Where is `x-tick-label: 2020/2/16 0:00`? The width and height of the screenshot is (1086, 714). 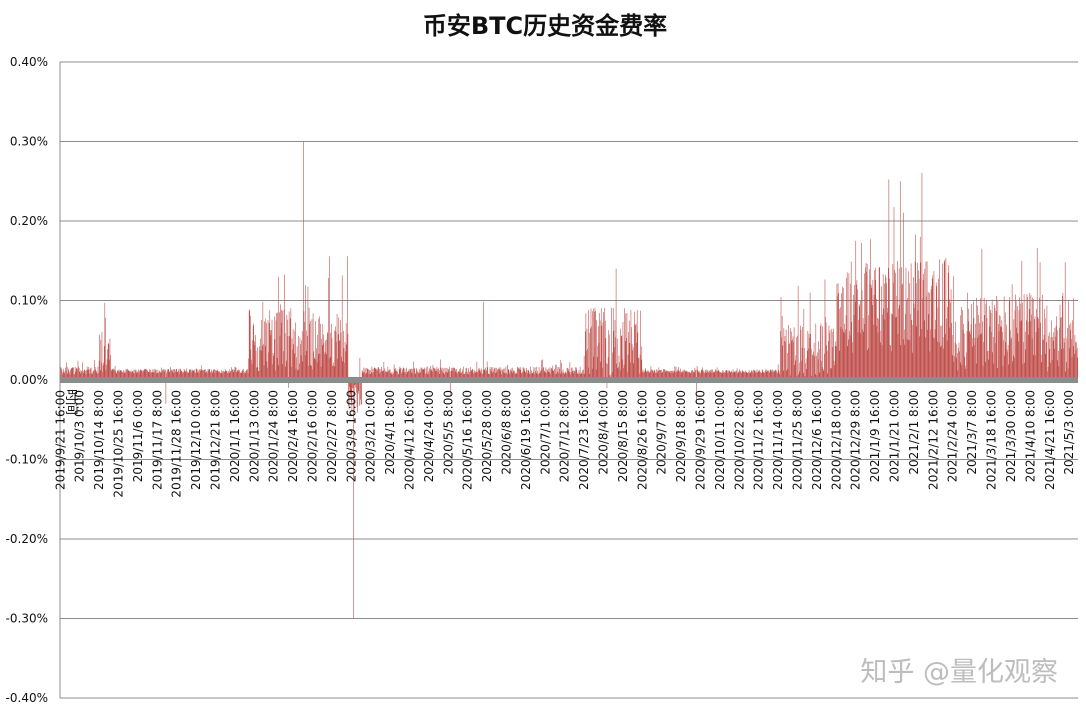 x-tick-label: 2020/2/16 0:00 is located at coordinates (313, 436).